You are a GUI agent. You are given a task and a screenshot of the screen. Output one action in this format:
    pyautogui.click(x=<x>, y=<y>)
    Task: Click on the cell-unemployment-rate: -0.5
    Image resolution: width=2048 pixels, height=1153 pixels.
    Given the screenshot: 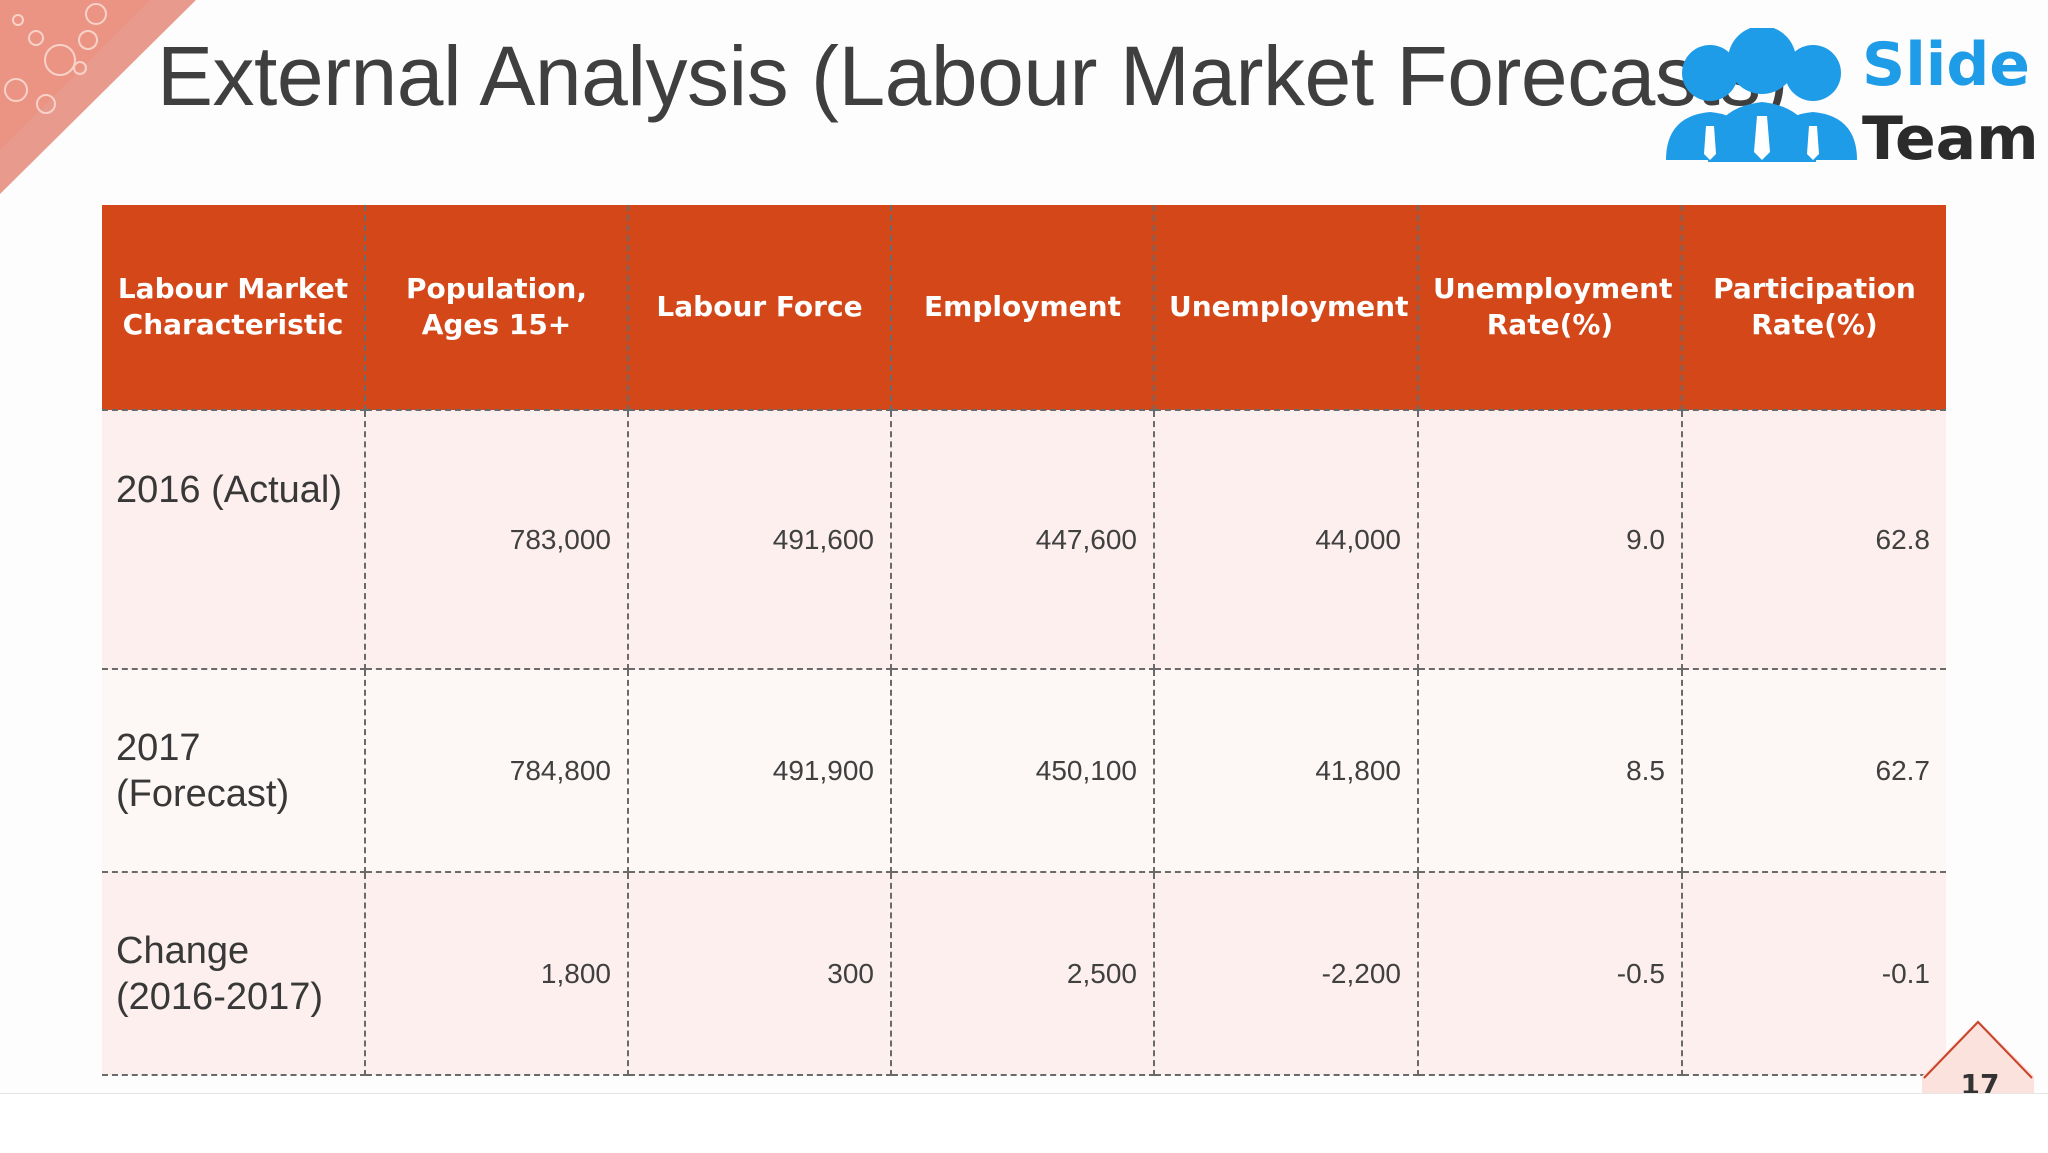 What is the action you would take?
    pyautogui.click(x=1550, y=973)
    